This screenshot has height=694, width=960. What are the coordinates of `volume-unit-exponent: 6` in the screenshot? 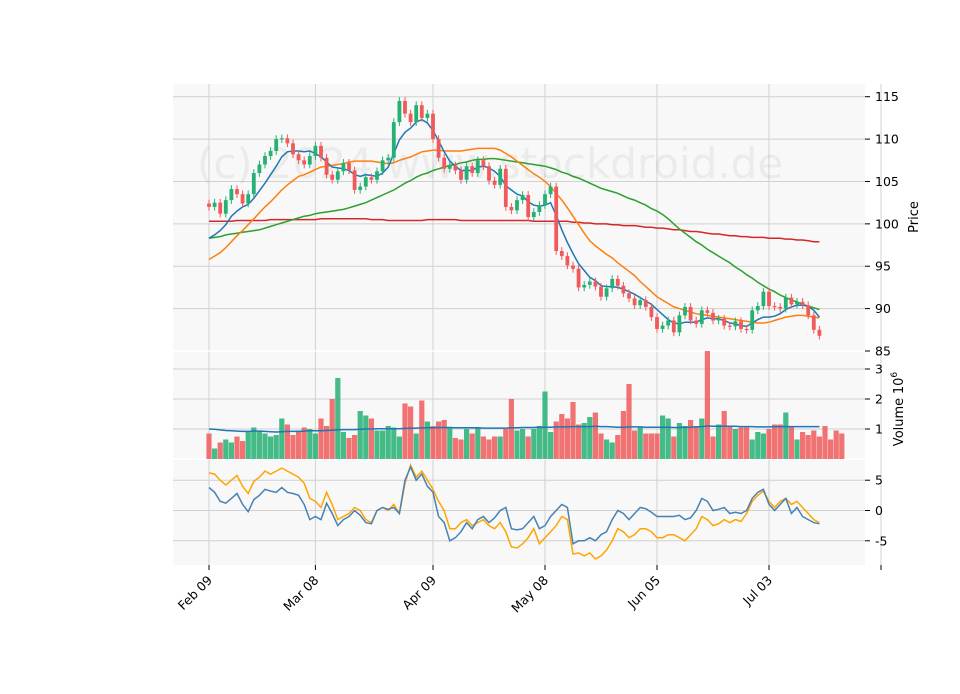 It's located at (895, 375).